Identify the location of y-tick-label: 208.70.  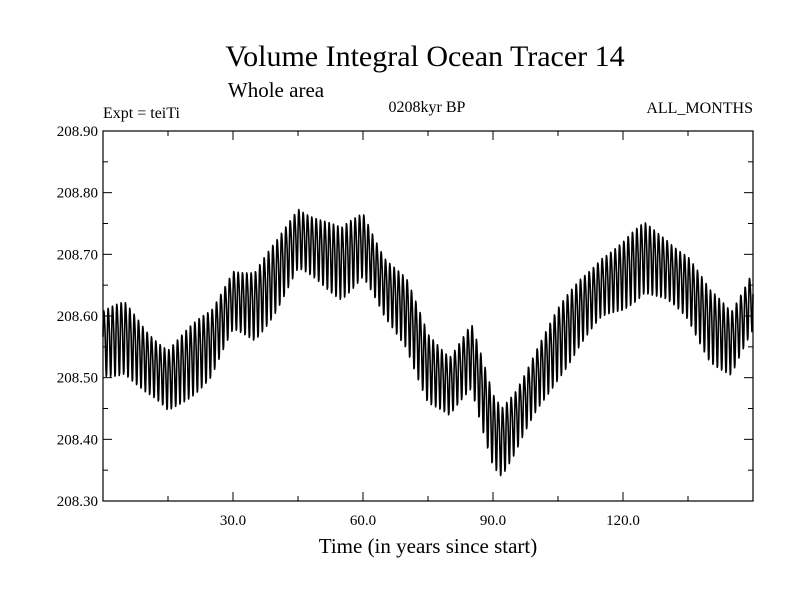
(77, 255).